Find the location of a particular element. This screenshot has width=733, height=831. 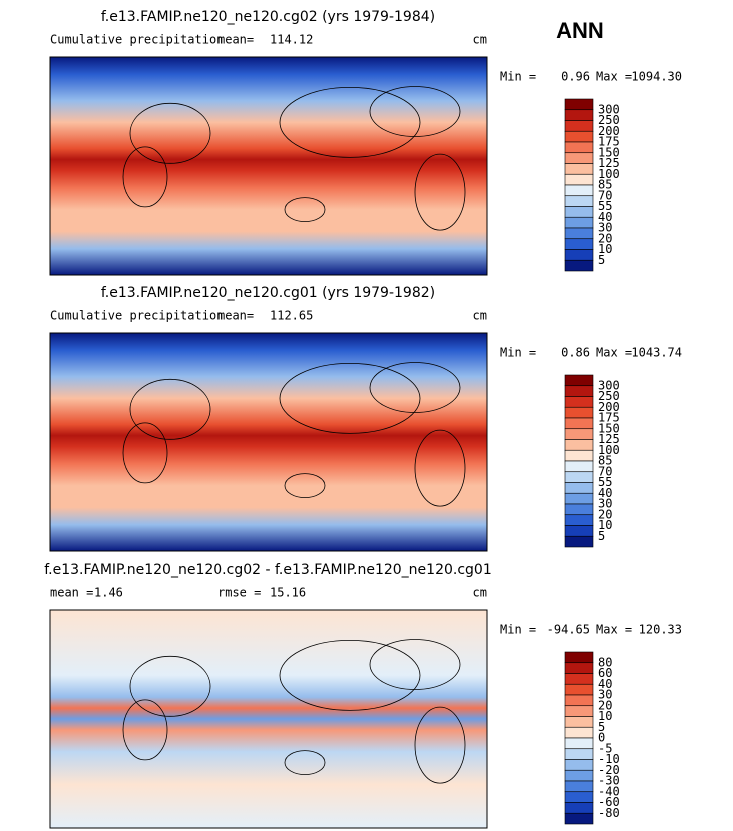

max-value: 1043.74 is located at coordinates (656, 353).